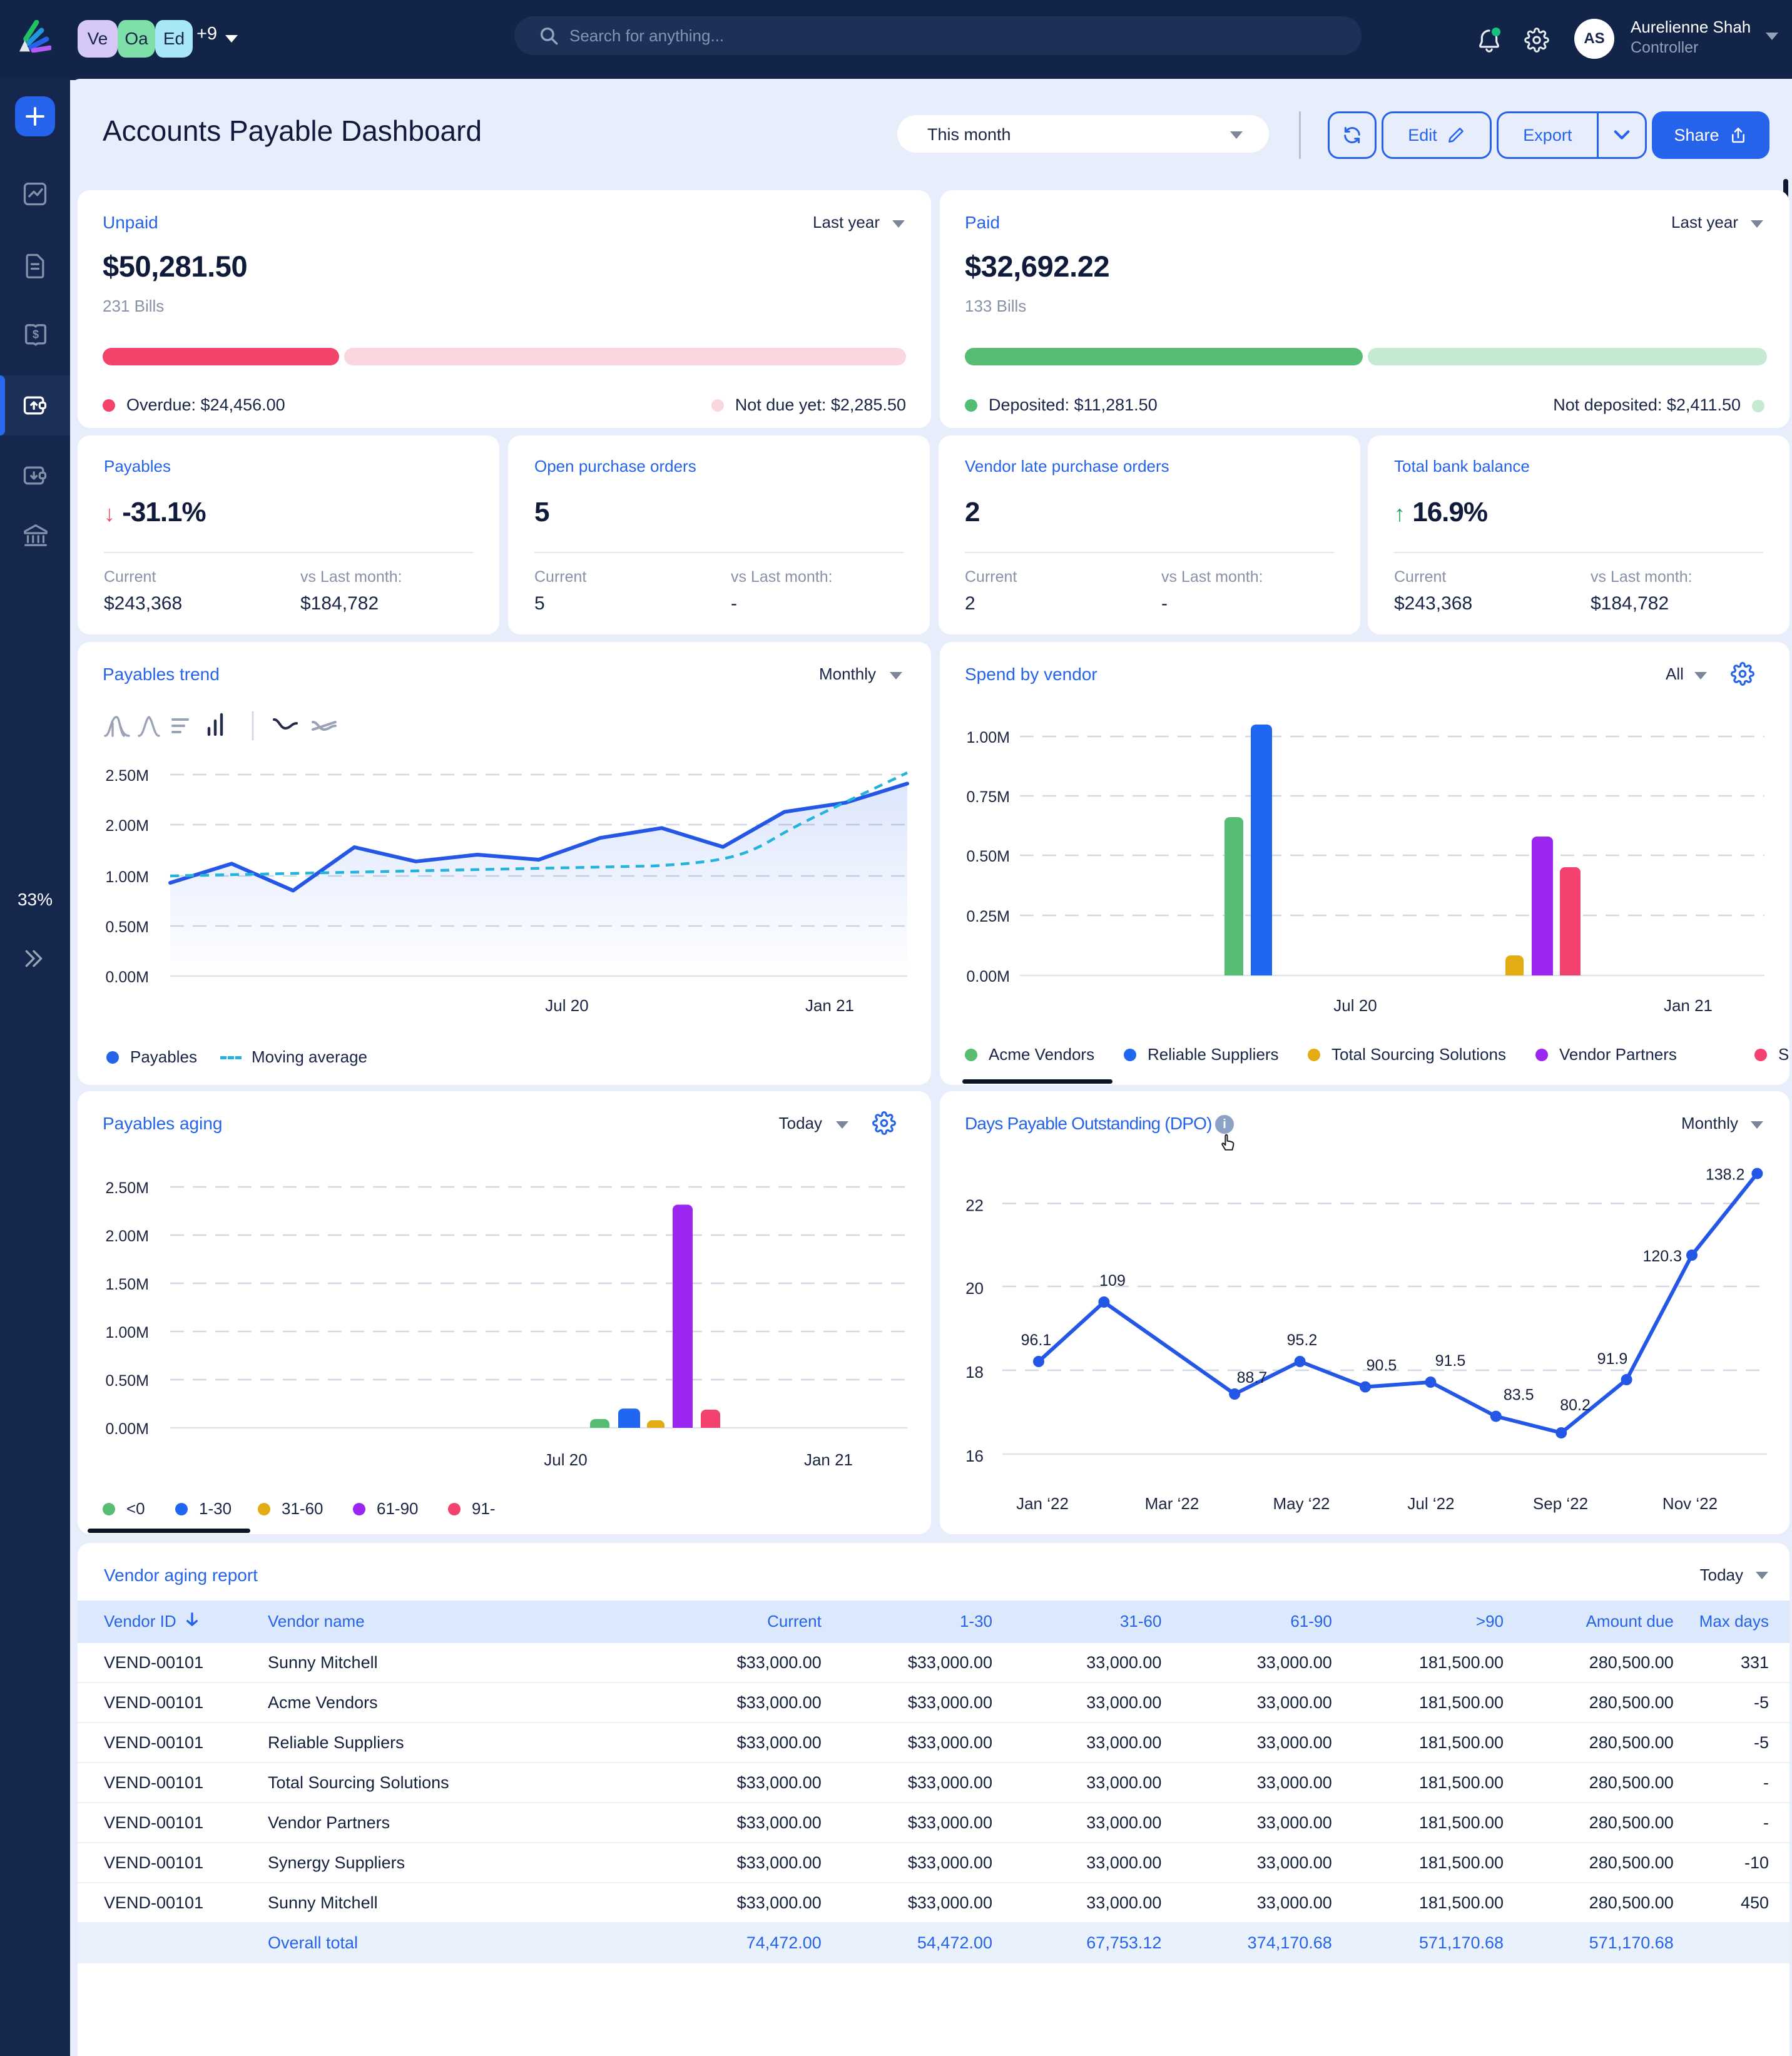  What do you see at coordinates (1519, 1395) in the screenshot?
I see `svg-text: 83.5` at bounding box center [1519, 1395].